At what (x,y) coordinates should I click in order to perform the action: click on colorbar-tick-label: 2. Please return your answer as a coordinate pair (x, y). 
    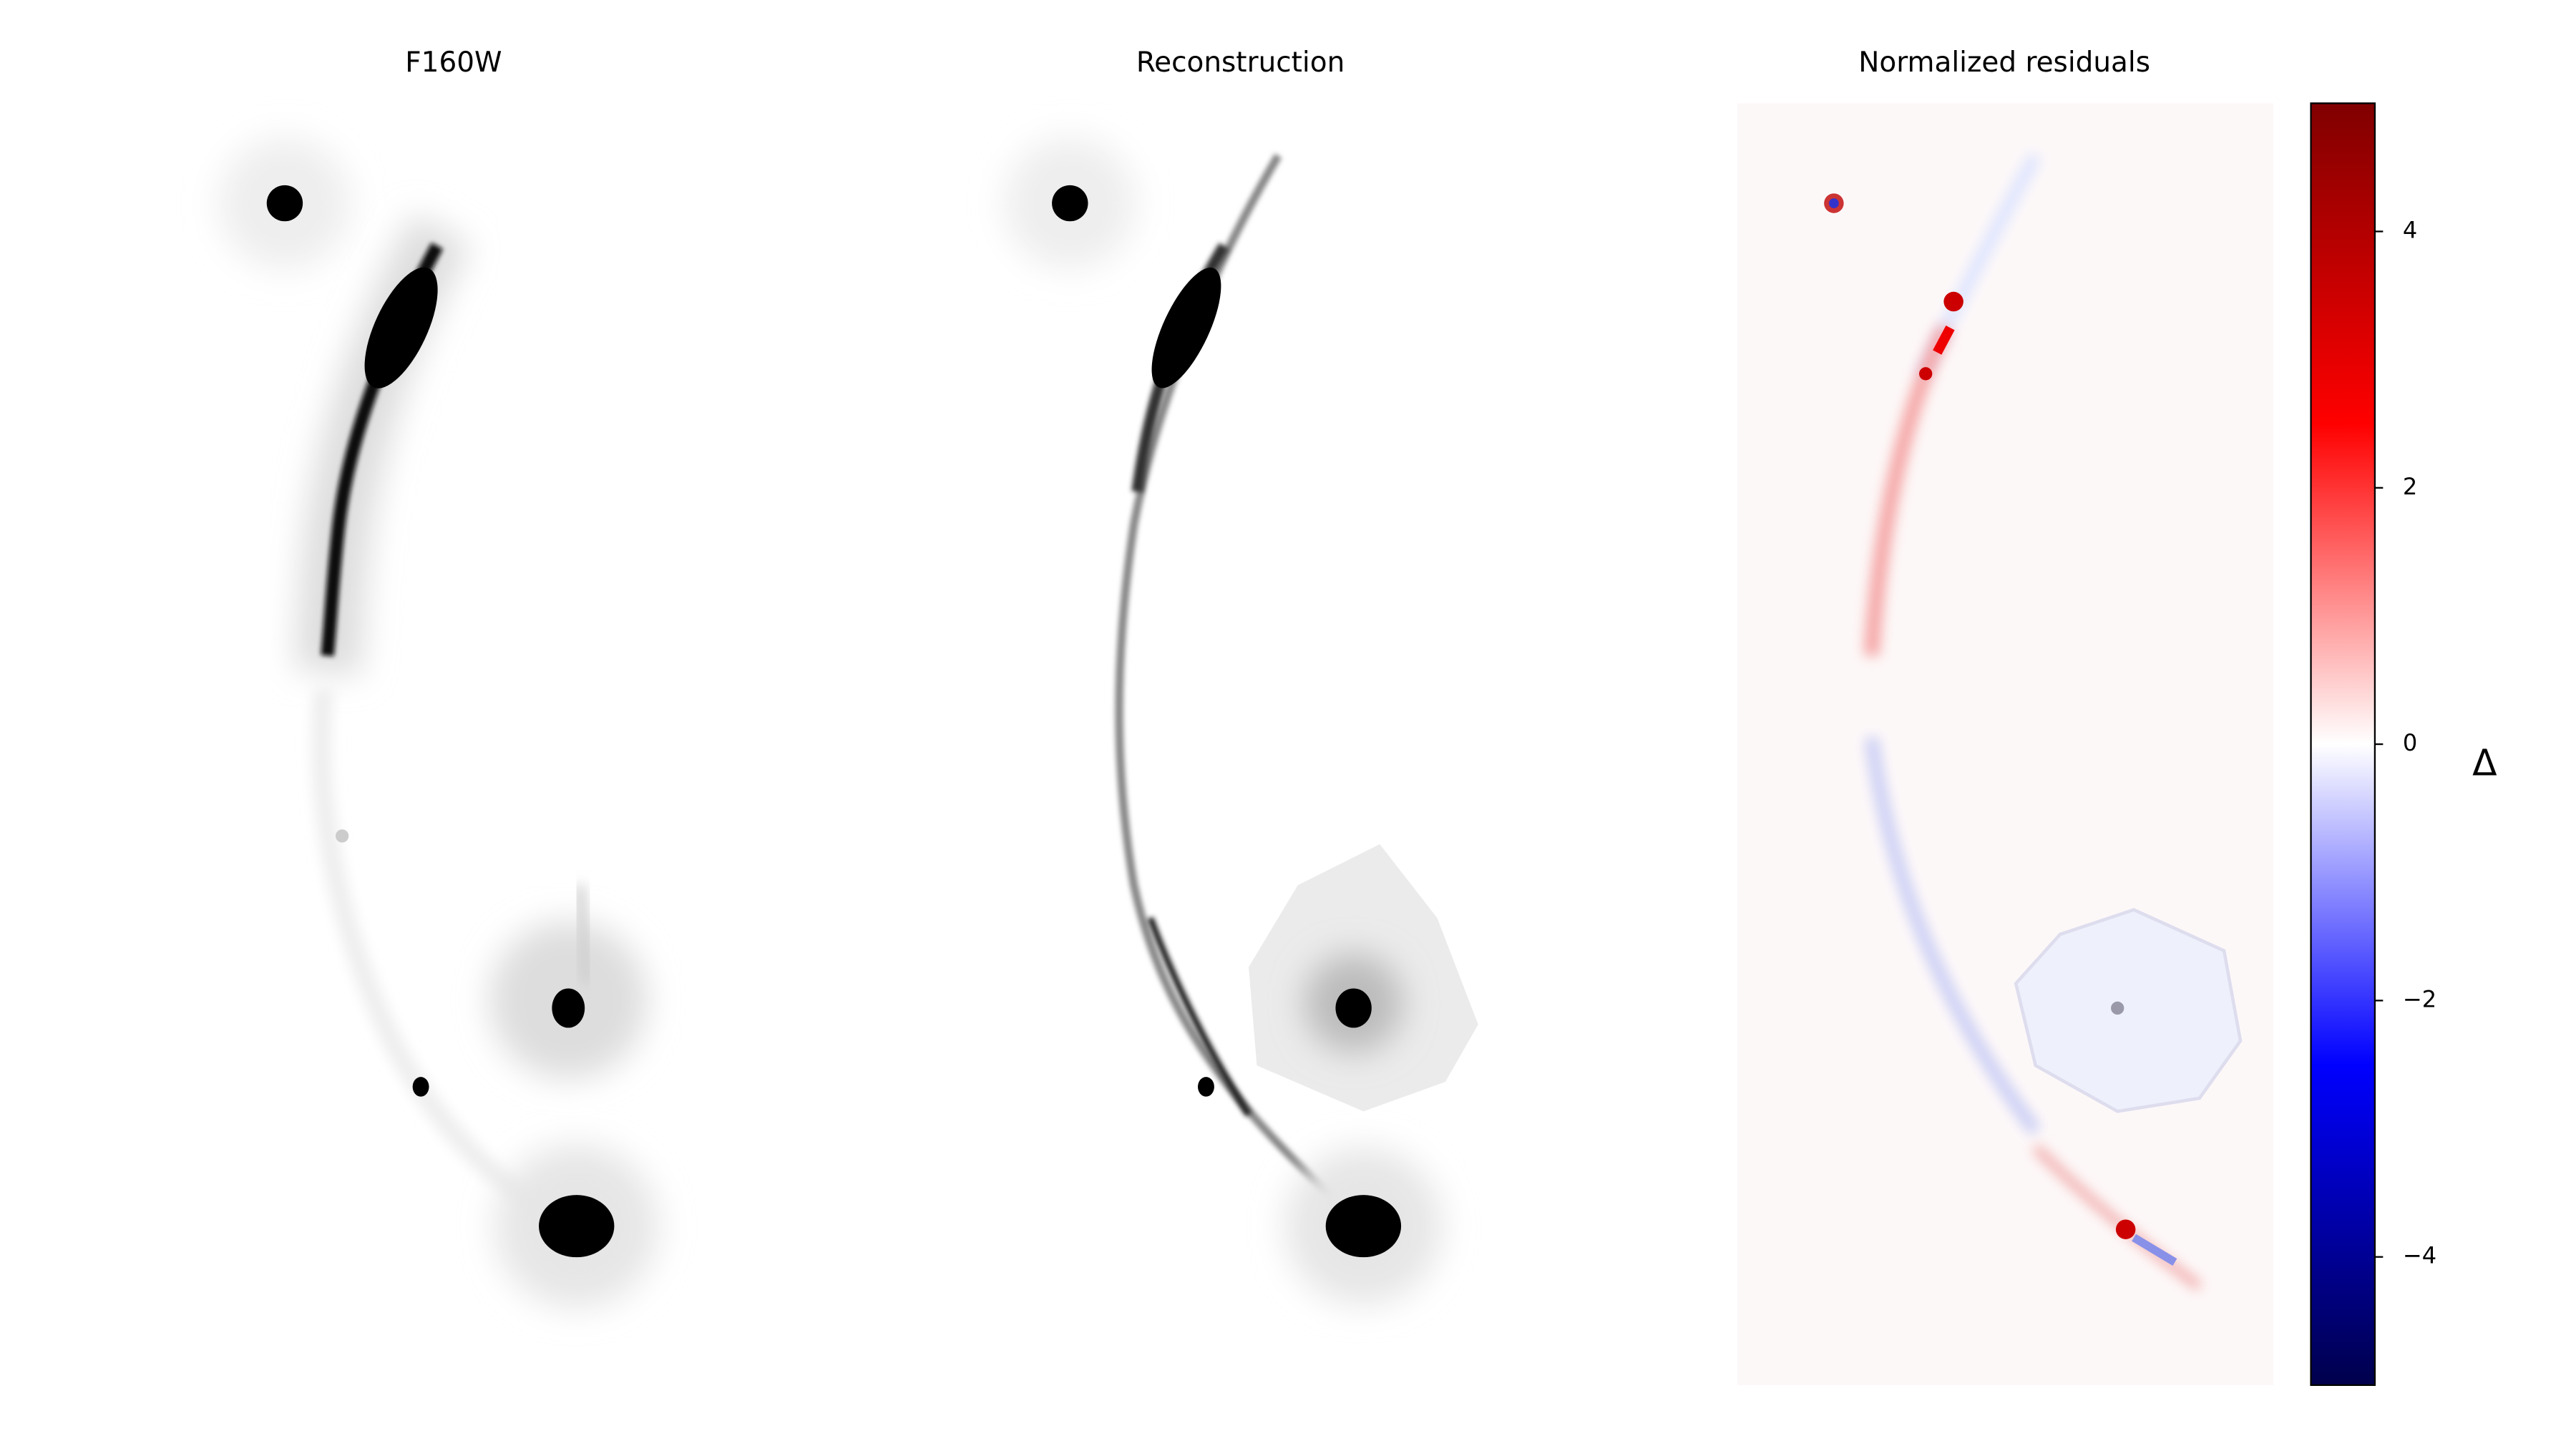
    Looking at the image, I should click on (2410, 486).